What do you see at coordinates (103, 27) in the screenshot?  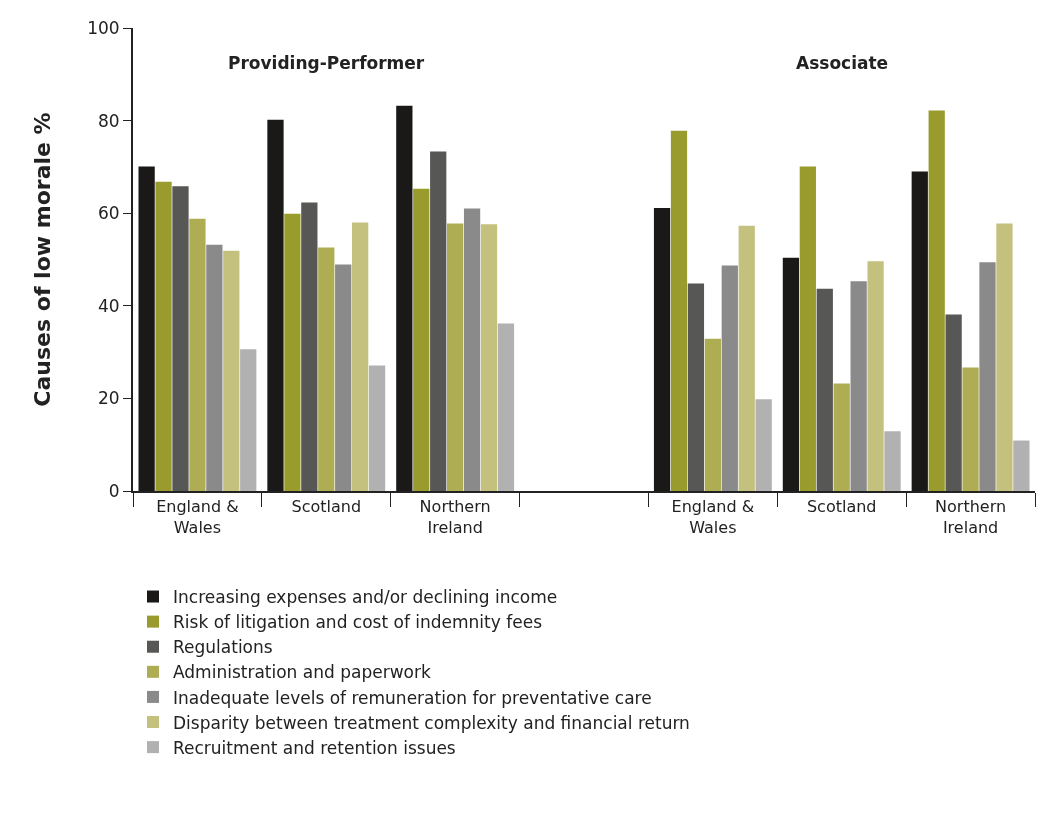 I see `y-tick-label: 100` at bounding box center [103, 27].